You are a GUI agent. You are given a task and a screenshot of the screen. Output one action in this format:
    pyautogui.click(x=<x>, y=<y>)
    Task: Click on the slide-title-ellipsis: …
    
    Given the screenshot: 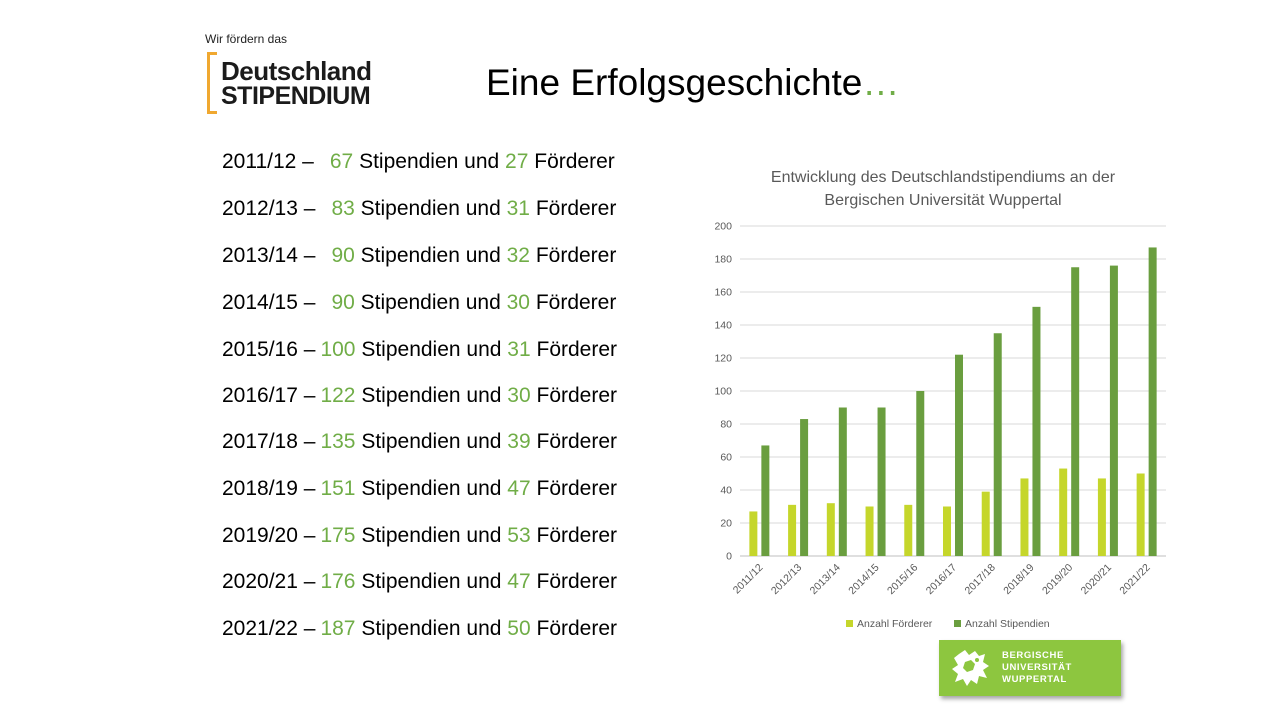 What is the action you would take?
    pyautogui.click(x=881, y=82)
    